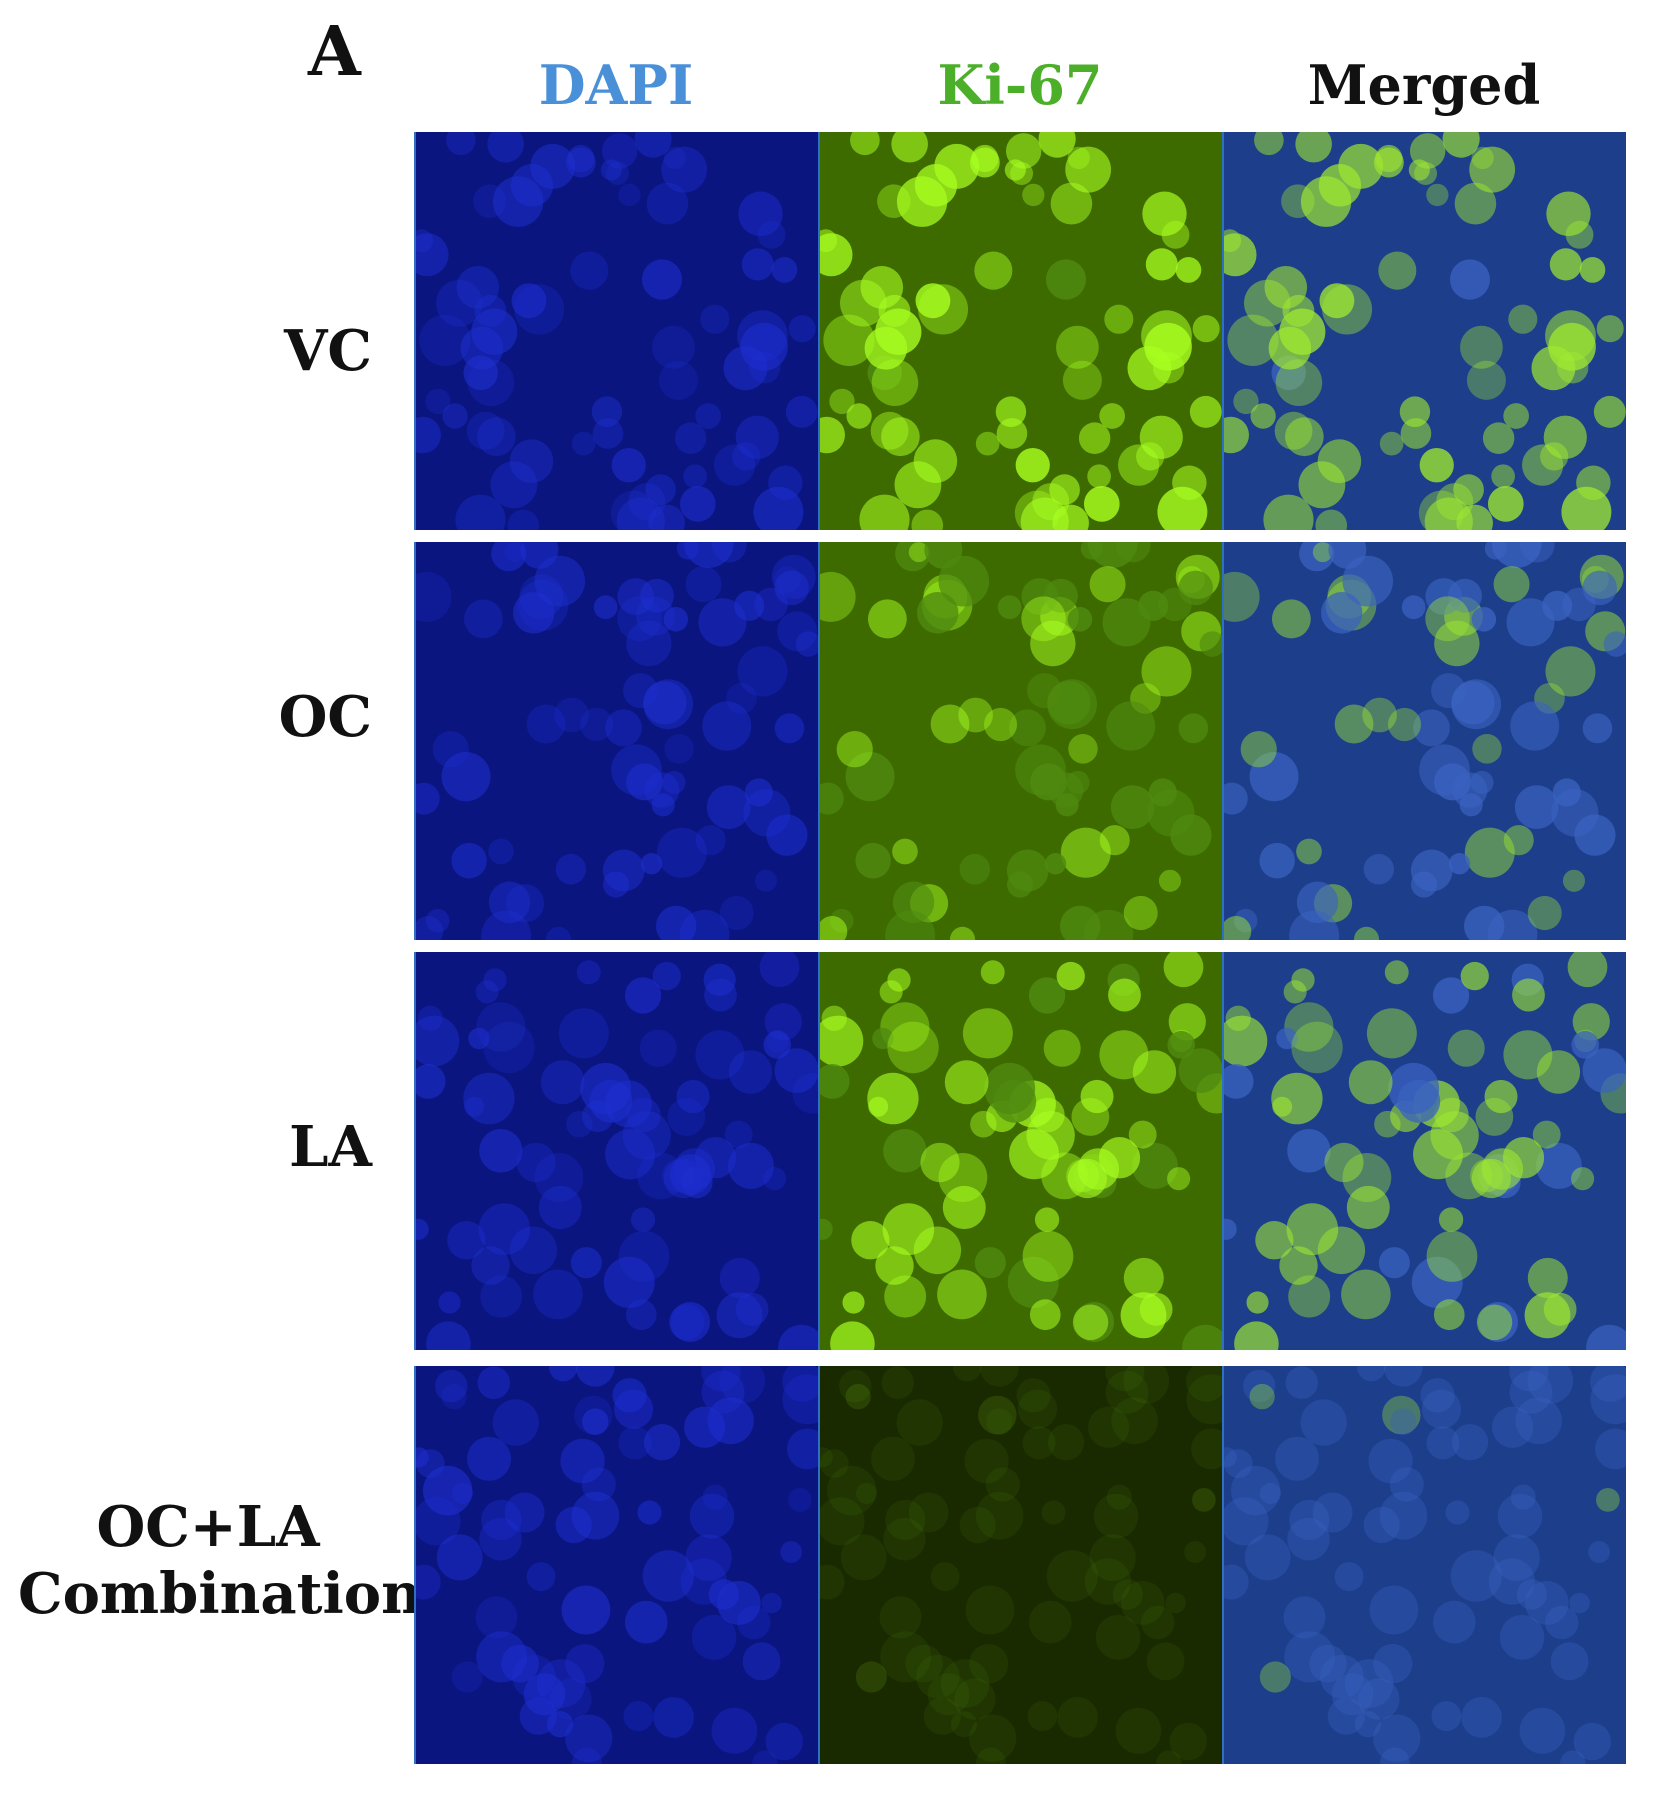  What do you see at coordinates (325, 717) in the screenshot?
I see `row-label-oc: OC` at bounding box center [325, 717].